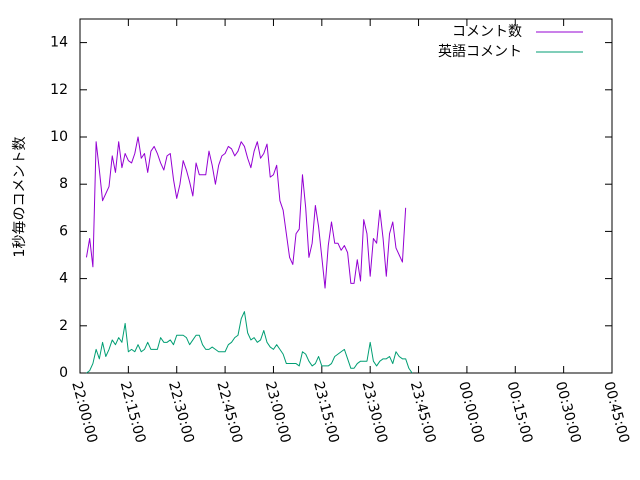 The width and height of the screenshot is (640, 480). What do you see at coordinates (59, 137) in the screenshot?
I see `y-tick-label: 10` at bounding box center [59, 137].